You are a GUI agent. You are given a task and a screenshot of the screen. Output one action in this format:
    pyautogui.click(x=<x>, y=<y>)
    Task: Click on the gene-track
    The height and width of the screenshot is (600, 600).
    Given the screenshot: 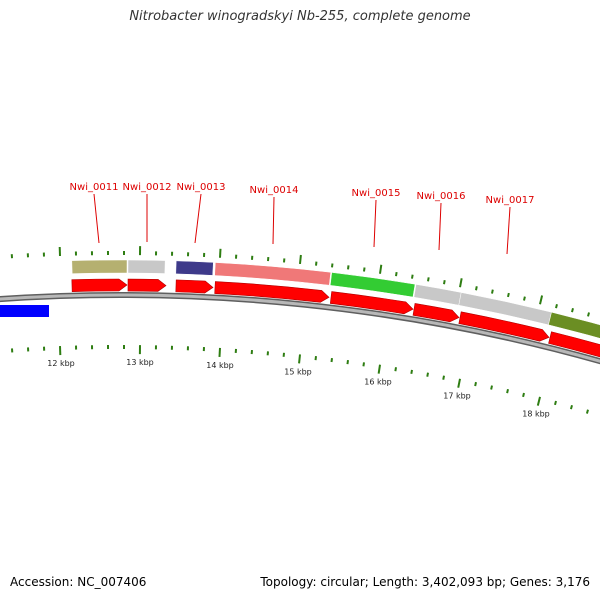 What is the action you would take?
    pyautogui.click(x=335, y=318)
    